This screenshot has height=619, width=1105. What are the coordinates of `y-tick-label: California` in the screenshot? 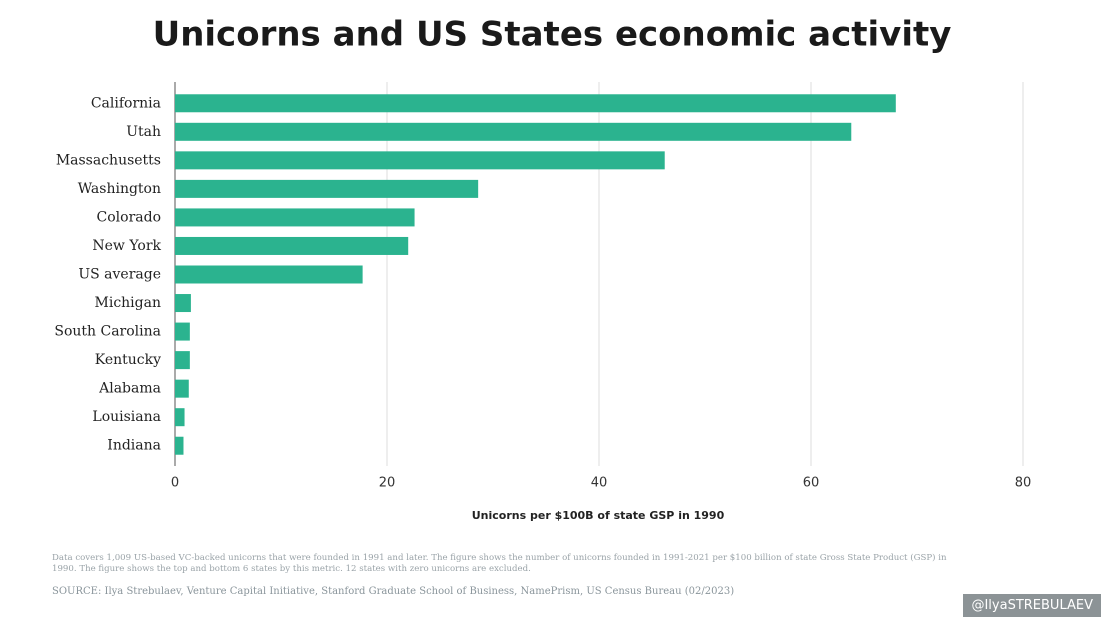 It's located at (126, 103).